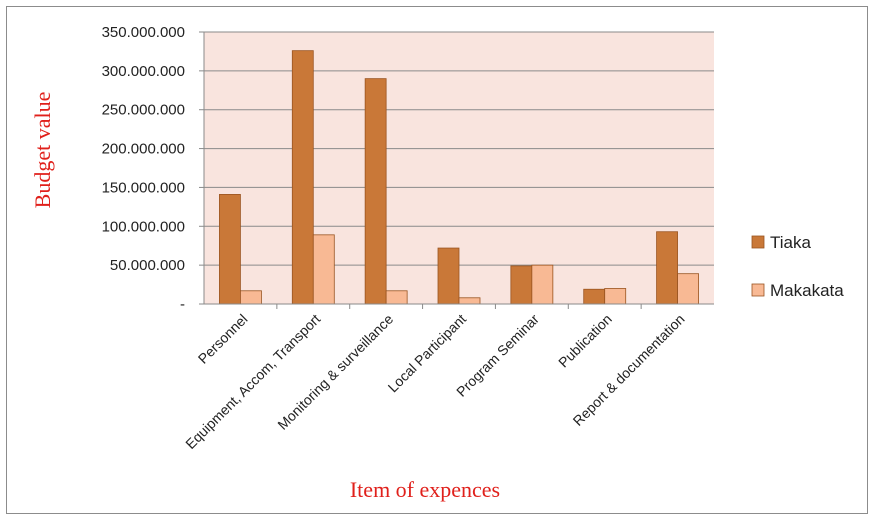 This screenshot has height=522, width=876. I want to click on x-tick-label: Publication, so click(585, 341).